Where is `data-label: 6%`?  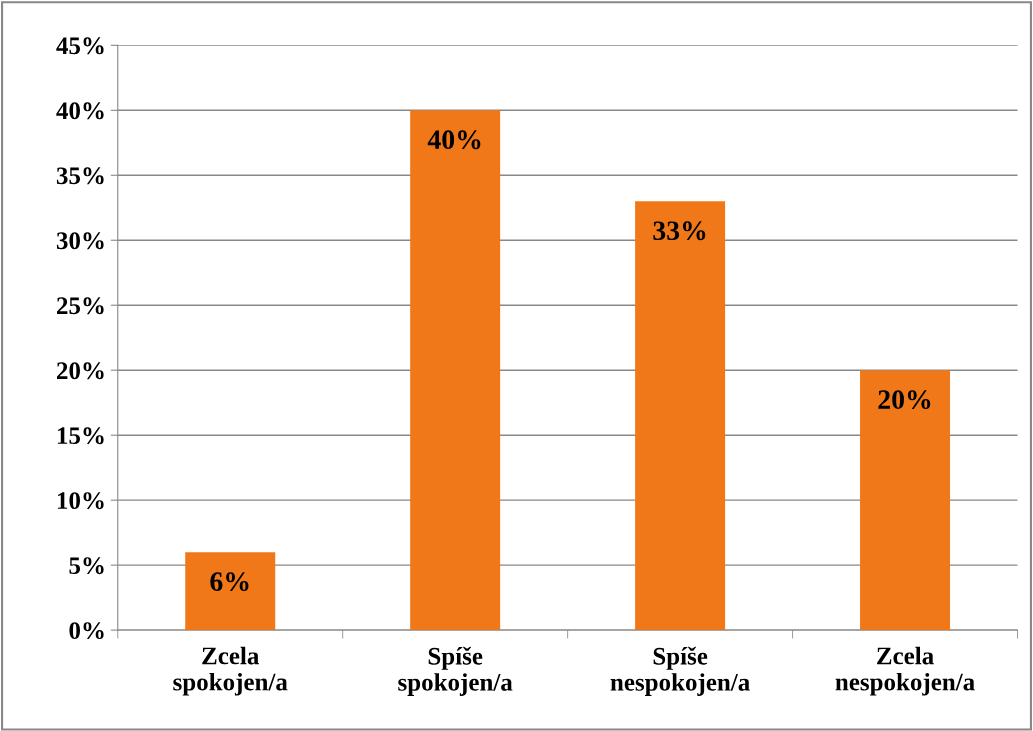 data-label: 6% is located at coordinates (229, 582).